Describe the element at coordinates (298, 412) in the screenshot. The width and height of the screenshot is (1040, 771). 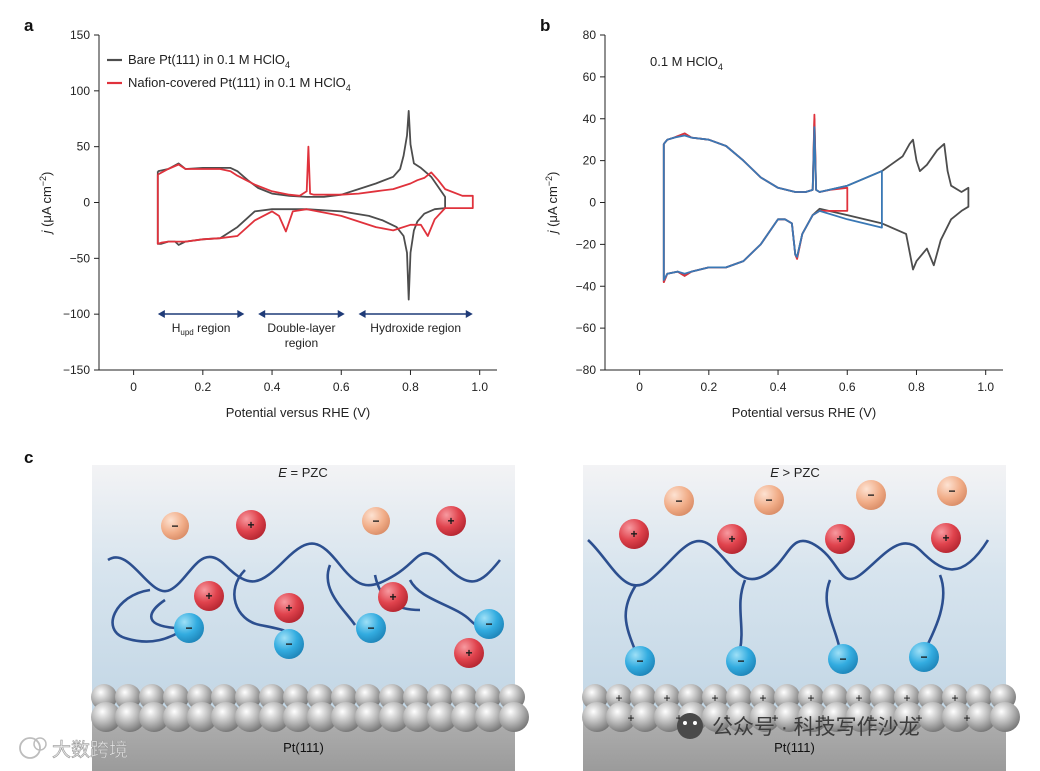
I see `x-axis-label: Potential versus RHE (V)` at that location.